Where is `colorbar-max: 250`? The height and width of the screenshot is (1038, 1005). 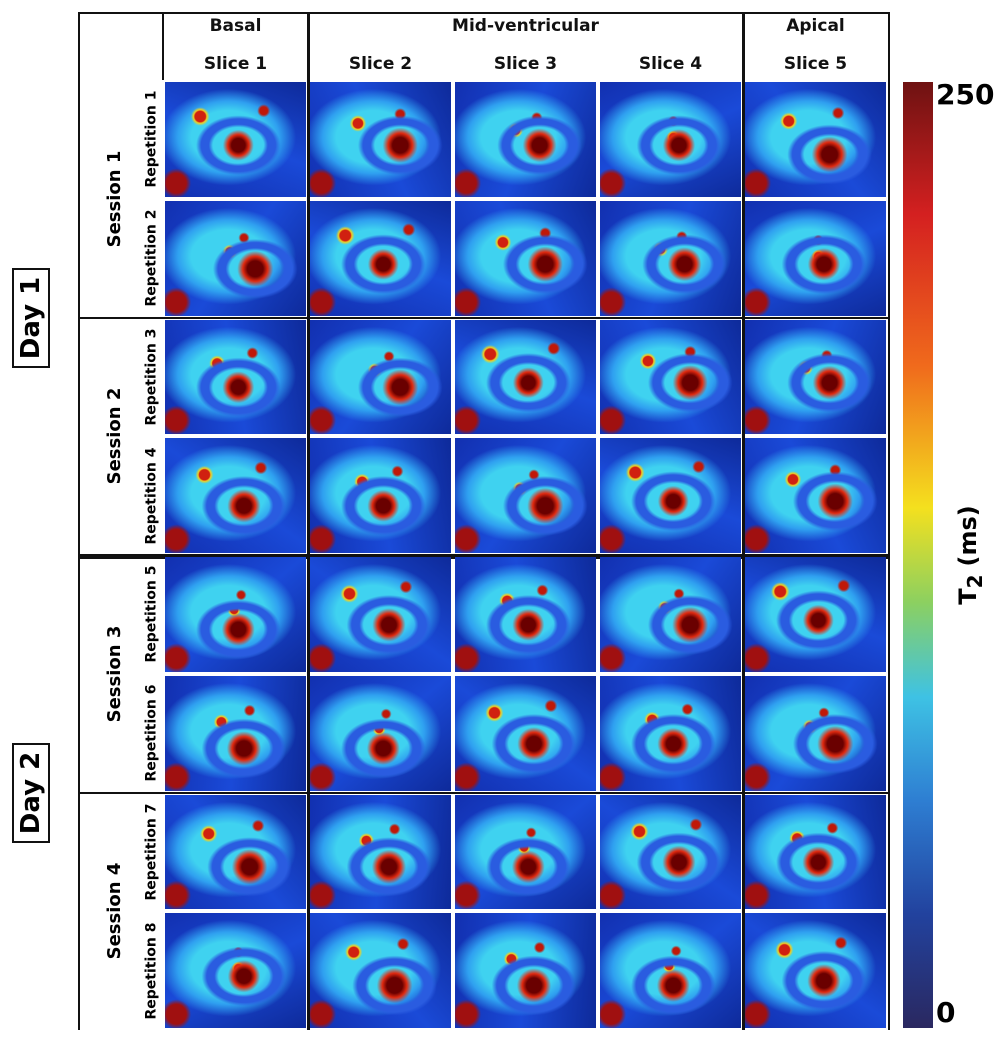
colorbar-max: 250 is located at coordinates (965, 94).